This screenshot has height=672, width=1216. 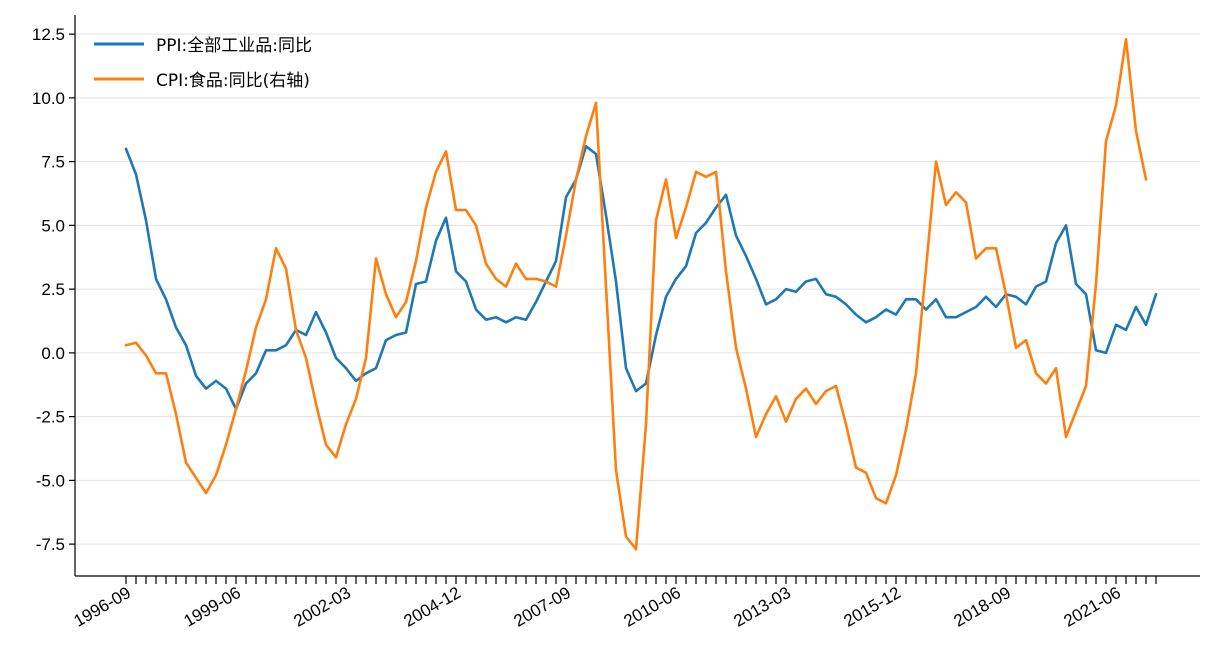 I want to click on legend-label-ppi: PPI:全部工业品:同比, so click(x=234, y=46).